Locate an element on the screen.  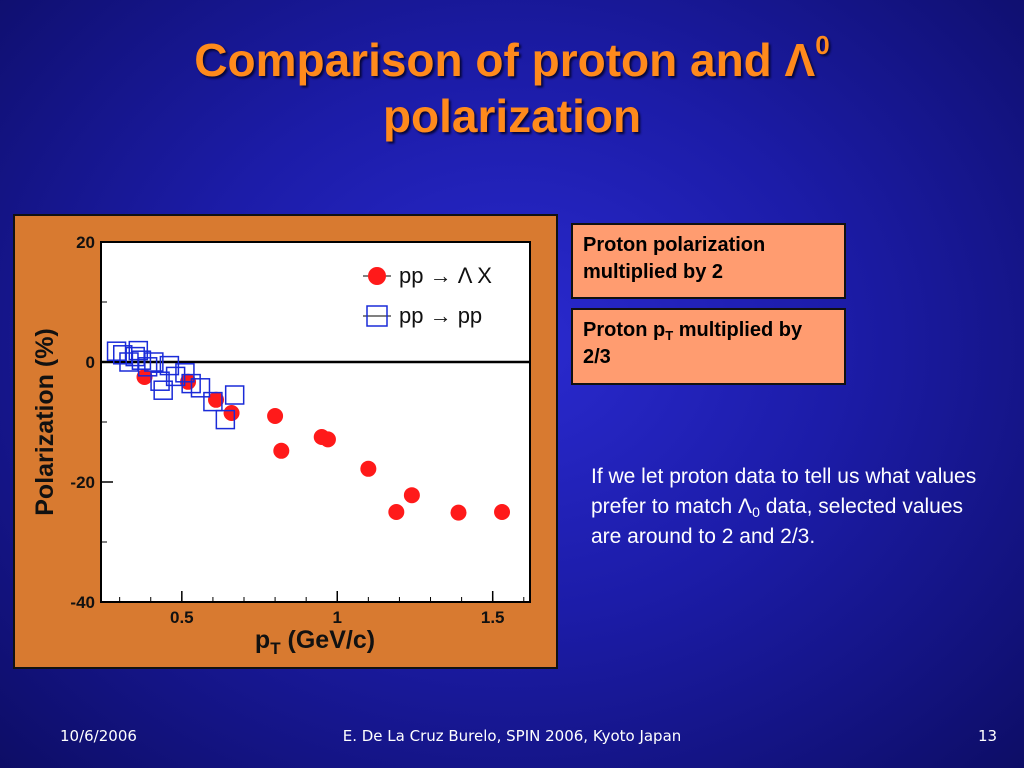
explain-subscript: 0 is located at coordinates (756, 512).